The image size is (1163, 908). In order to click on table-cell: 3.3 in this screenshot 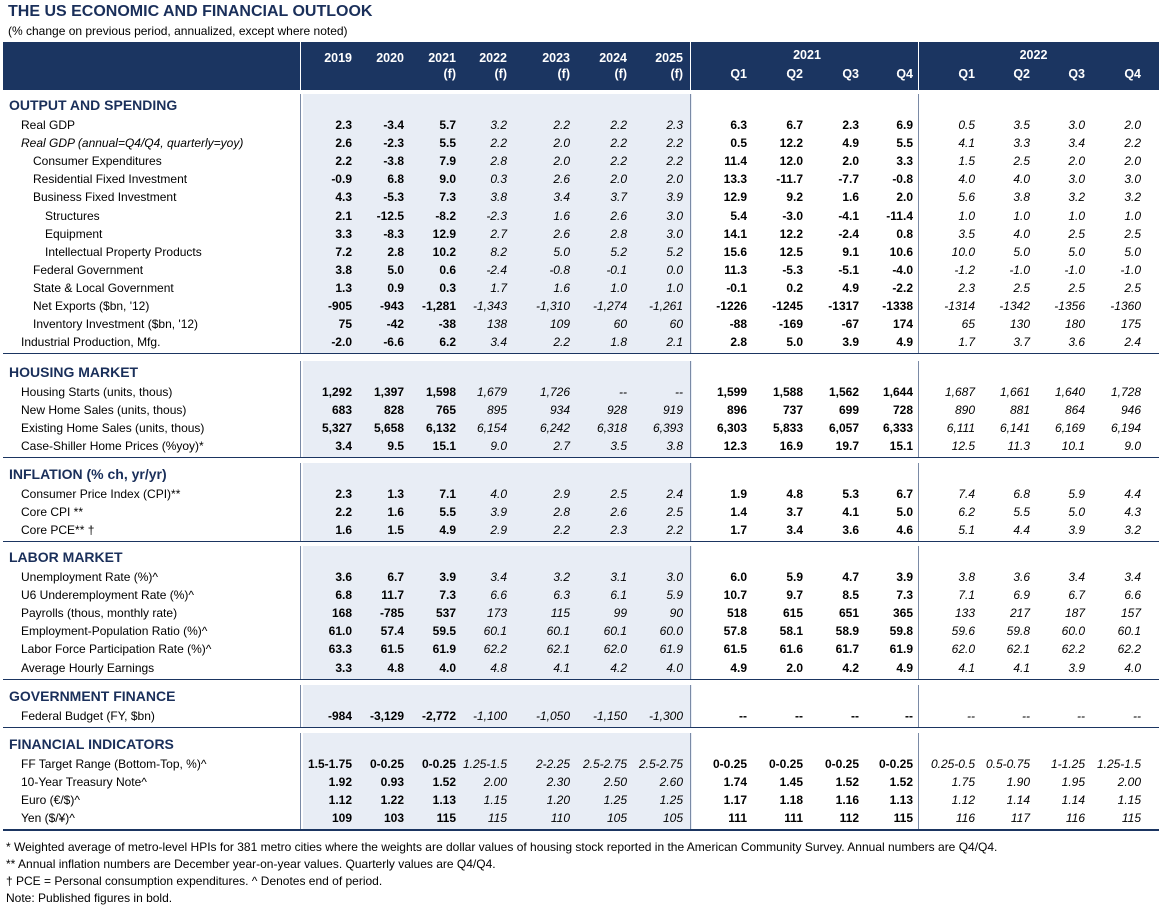, I will do `click(343, 233)`.